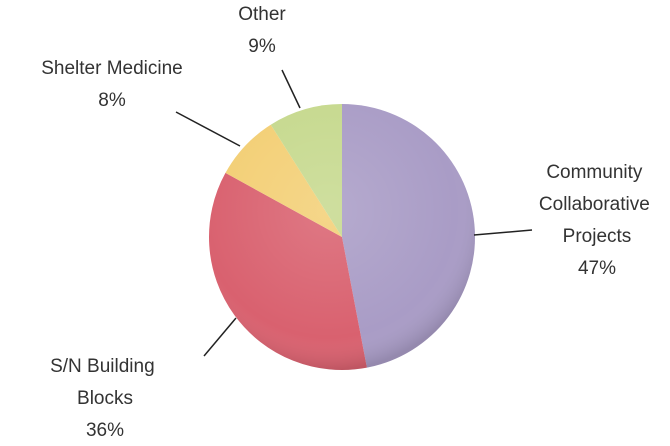 The height and width of the screenshot is (446, 670). I want to click on value-label: 47%, so click(597, 268).